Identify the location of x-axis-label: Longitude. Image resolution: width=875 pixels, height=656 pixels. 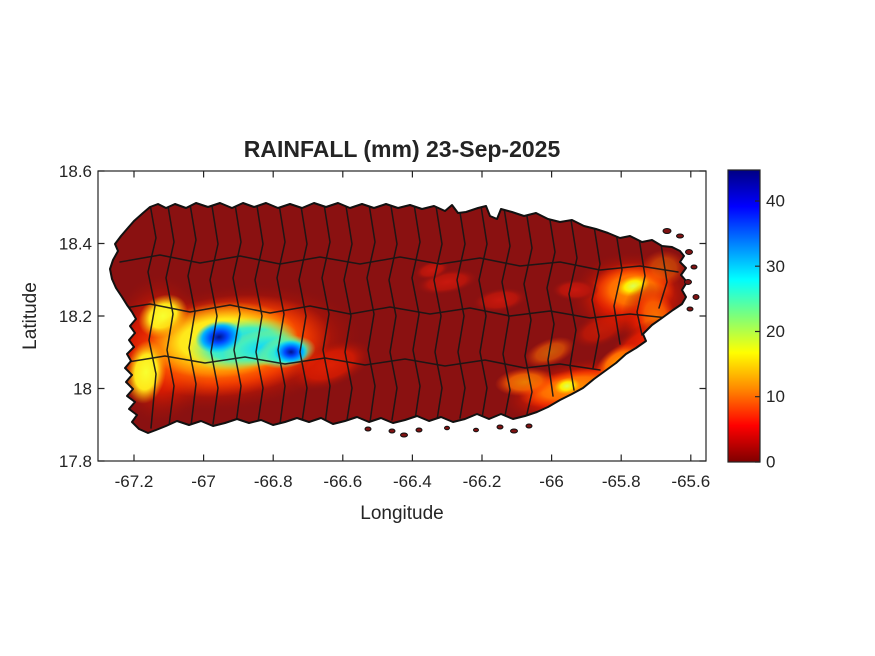
(401, 513).